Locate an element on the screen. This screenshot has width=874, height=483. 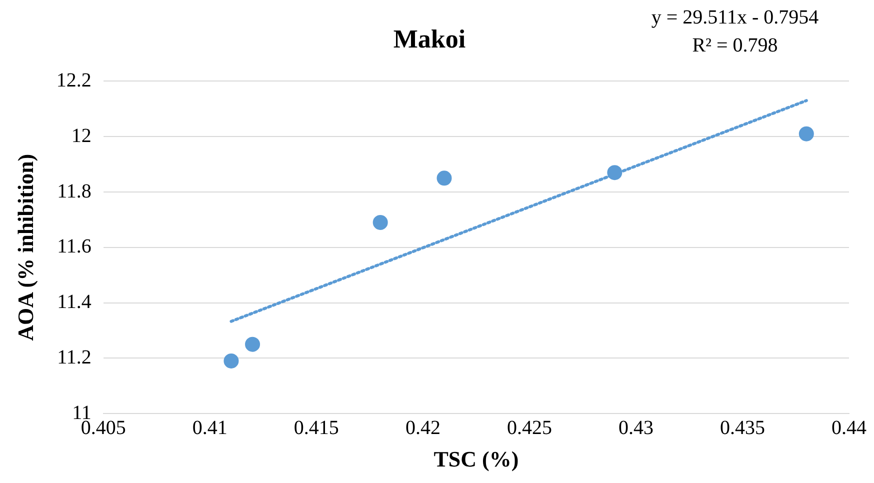
x-tick-label: 0.42 is located at coordinates (422, 427).